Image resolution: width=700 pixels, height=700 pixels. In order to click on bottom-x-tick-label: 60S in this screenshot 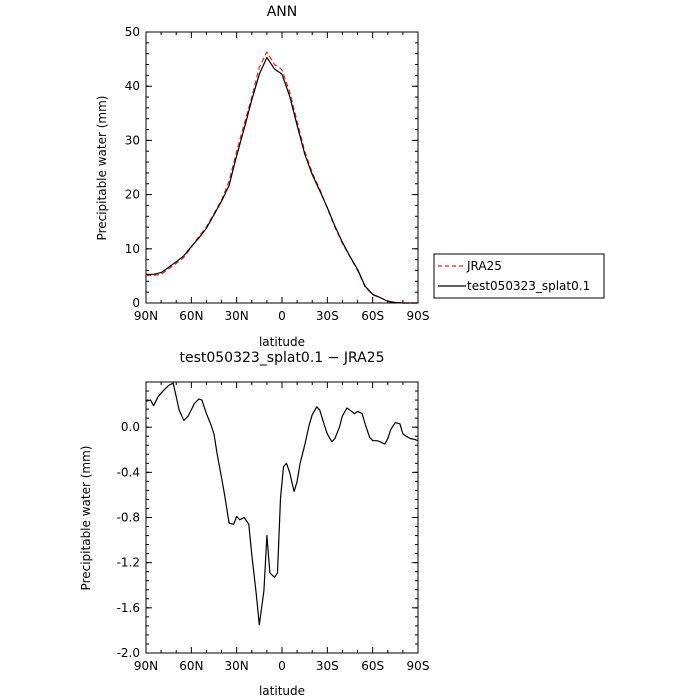, I will do `click(372, 666)`.